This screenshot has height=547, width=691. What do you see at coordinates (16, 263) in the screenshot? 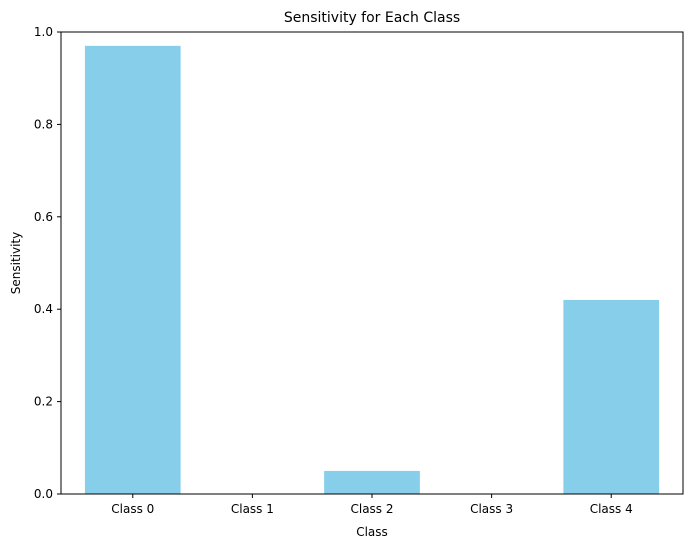
I see `y-axis-label: Sensitivity` at bounding box center [16, 263].